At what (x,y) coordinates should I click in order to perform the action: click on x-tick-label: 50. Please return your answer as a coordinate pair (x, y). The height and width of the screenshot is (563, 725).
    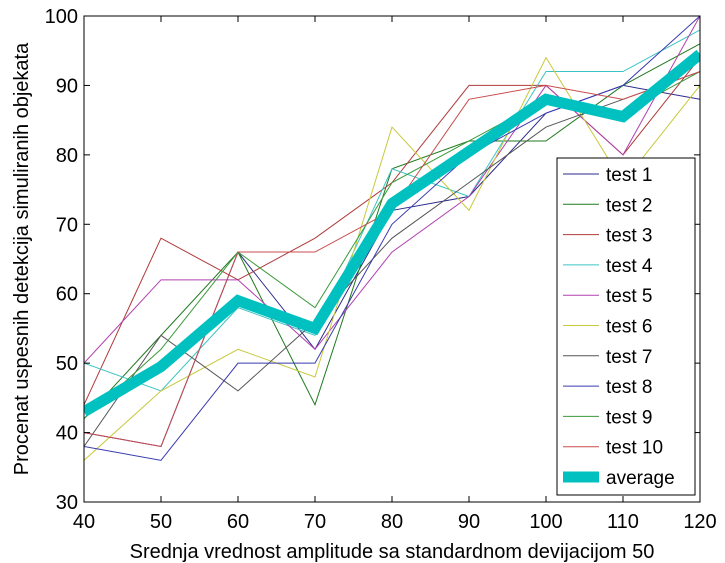
    Looking at the image, I should click on (161, 522).